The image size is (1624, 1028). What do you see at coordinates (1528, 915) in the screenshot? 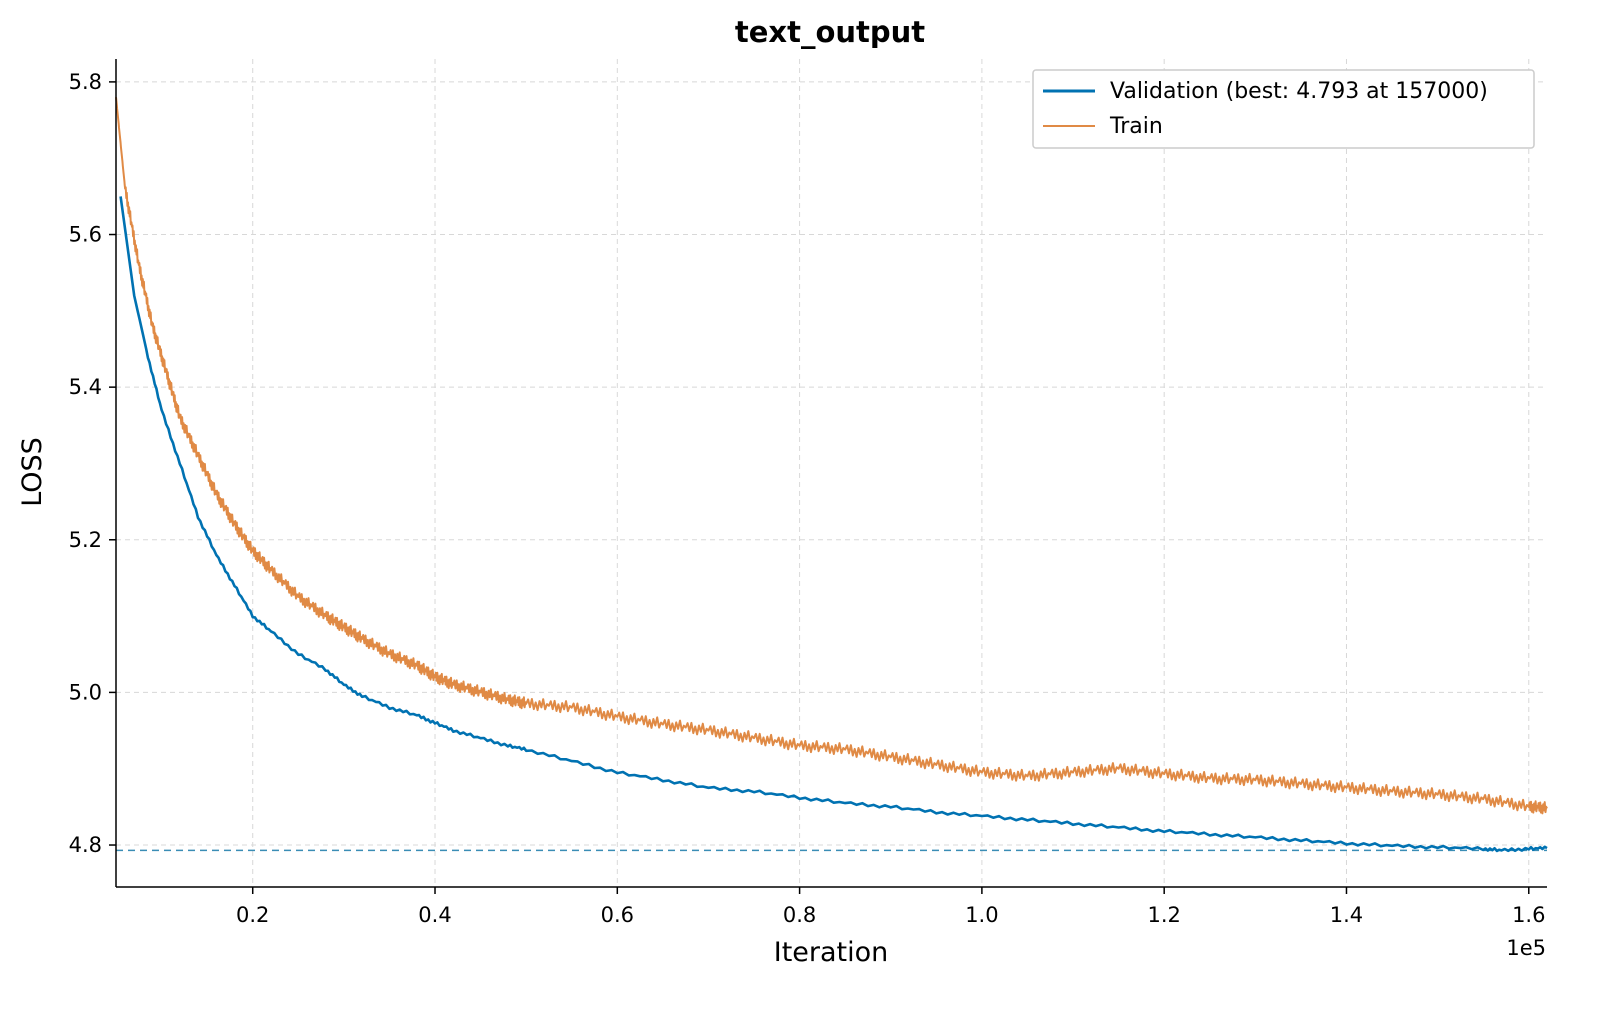
I see `x-tick-label: 1.6` at bounding box center [1528, 915].